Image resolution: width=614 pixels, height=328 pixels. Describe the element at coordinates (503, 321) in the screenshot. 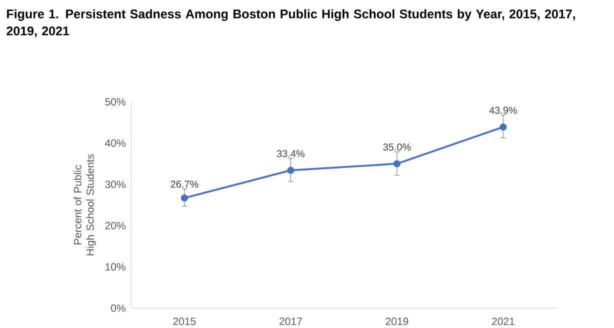

I see `x-tick-label: 2021` at that location.